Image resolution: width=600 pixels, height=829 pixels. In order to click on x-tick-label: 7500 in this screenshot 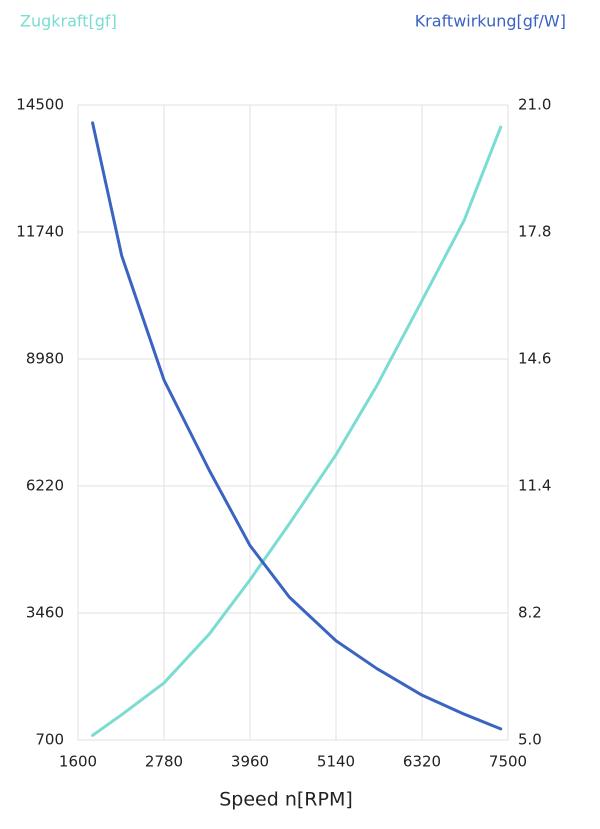, I will do `click(508, 762)`.